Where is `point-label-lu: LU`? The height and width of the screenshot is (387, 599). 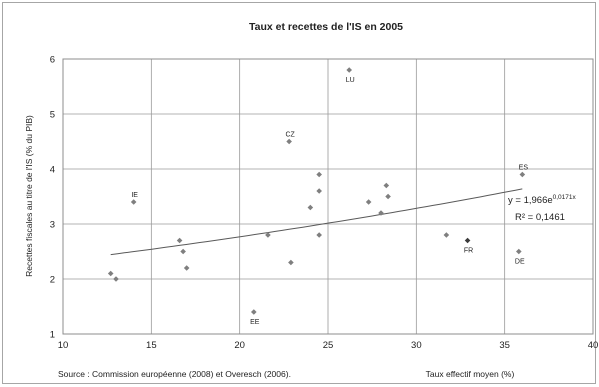 point-label-lu: LU is located at coordinates (350, 80).